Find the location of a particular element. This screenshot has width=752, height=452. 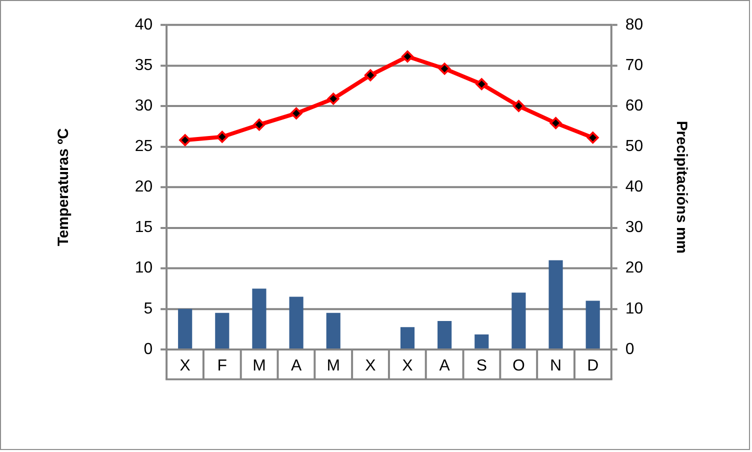

y-tick-label: 0 is located at coordinates (148, 349).